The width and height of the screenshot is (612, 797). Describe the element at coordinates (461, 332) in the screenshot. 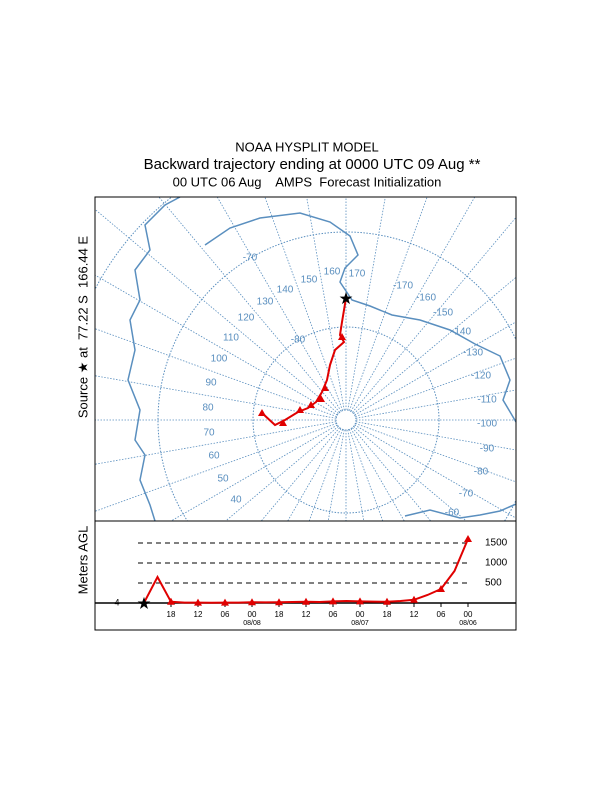

I see `map-label: -140` at that location.